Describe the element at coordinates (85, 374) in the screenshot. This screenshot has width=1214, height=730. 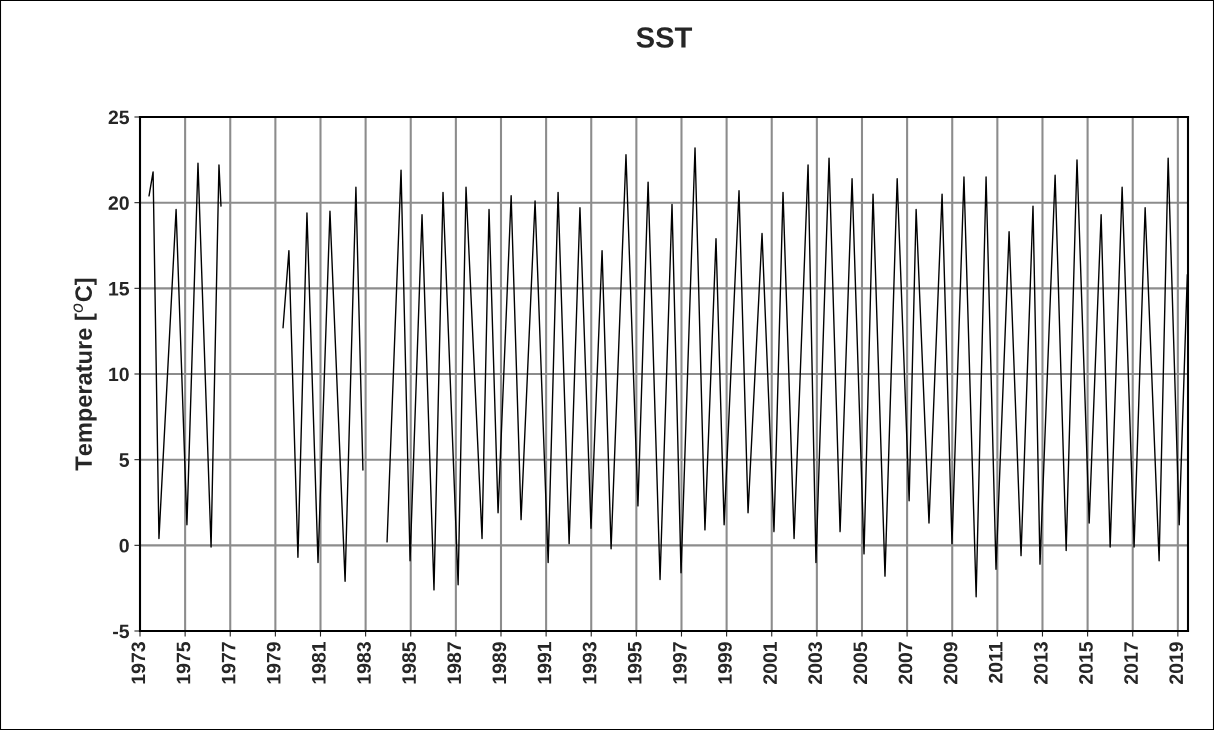
I see `y-axis-title: Temperature [$^{o}$C]` at that location.